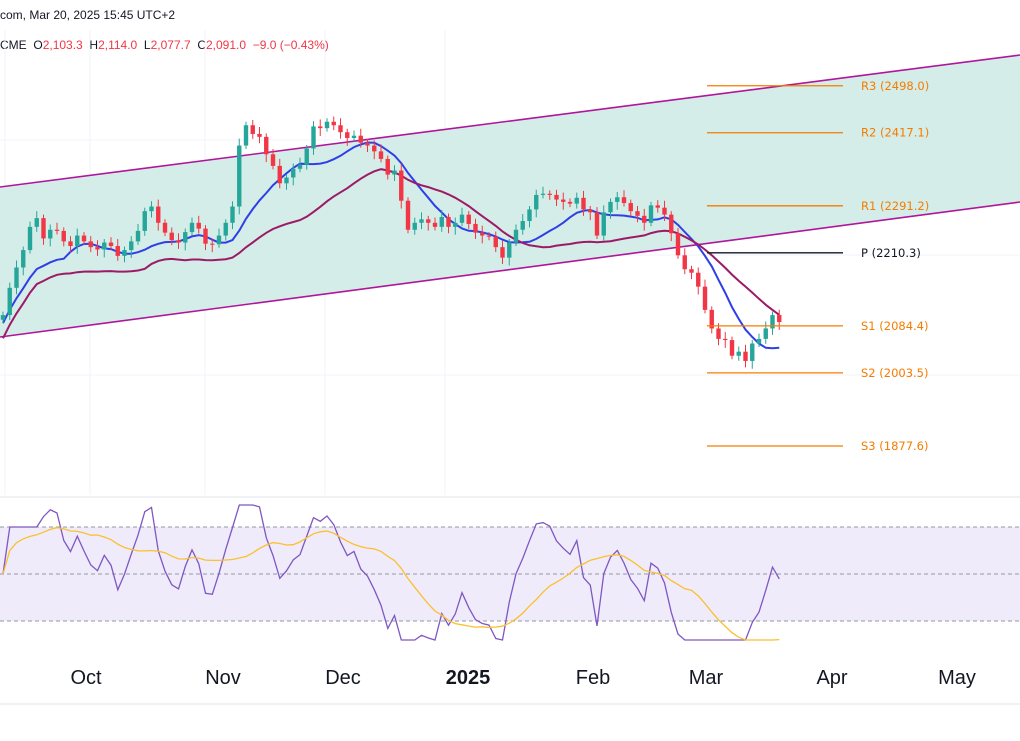 The width and height of the screenshot is (1020, 741). I want to click on low-label: L, so click(147, 45).